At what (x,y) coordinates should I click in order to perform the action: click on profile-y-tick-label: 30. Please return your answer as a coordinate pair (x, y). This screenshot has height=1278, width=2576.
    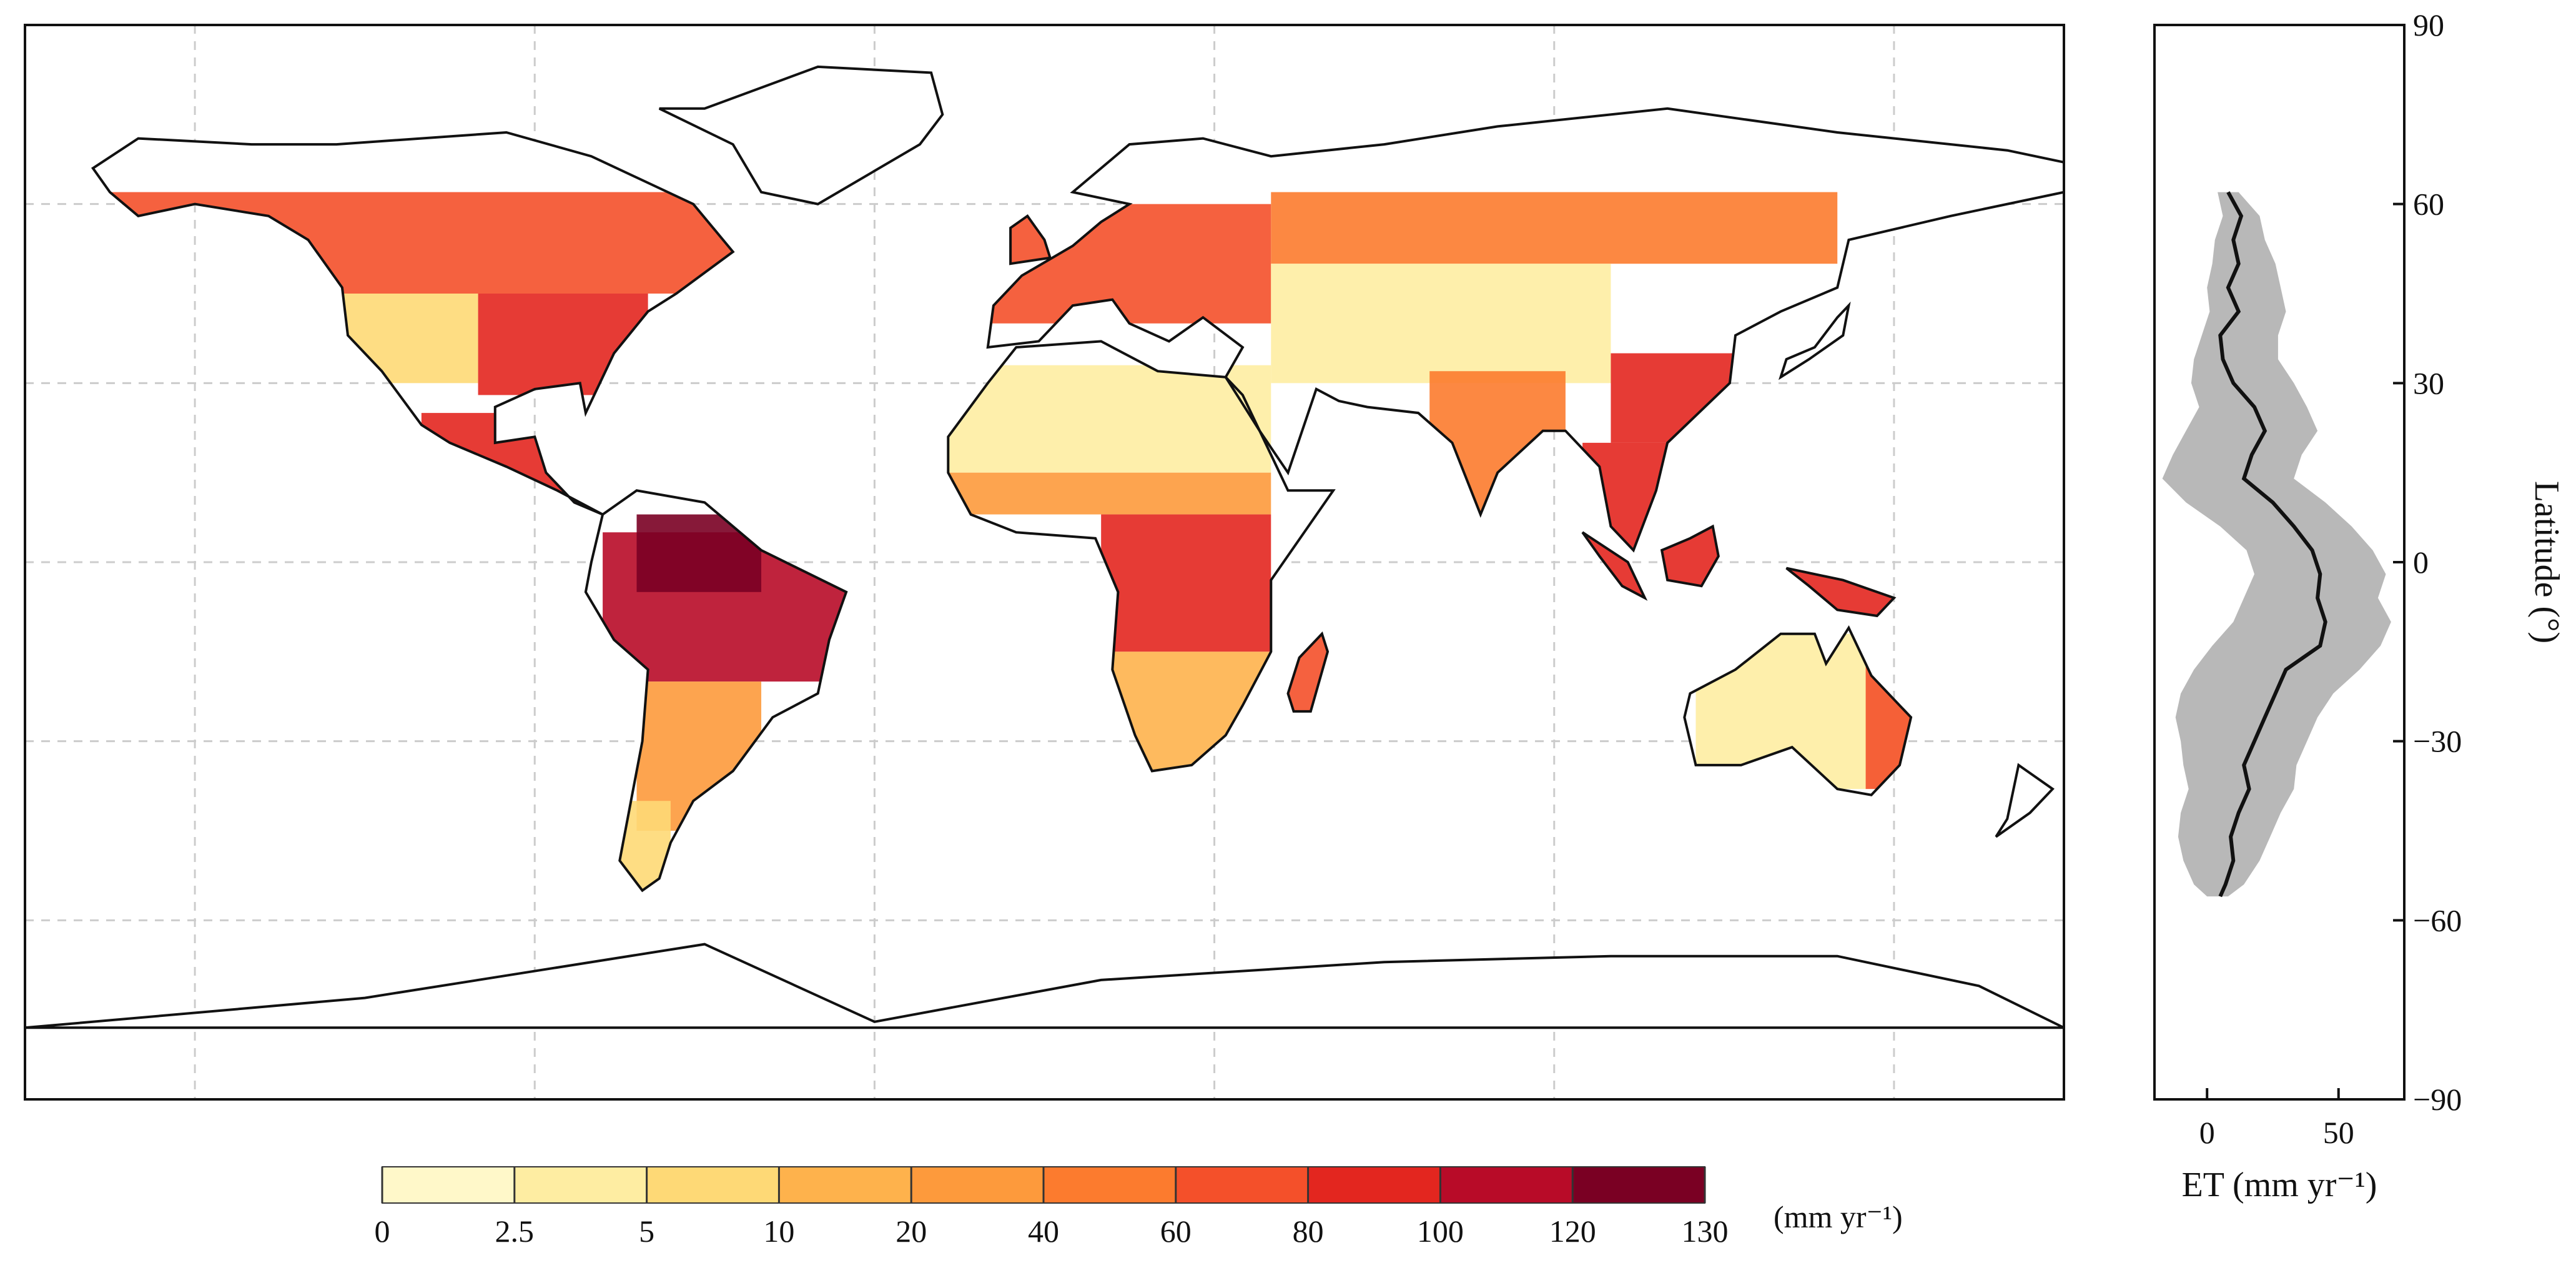
    Looking at the image, I should click on (2428, 382).